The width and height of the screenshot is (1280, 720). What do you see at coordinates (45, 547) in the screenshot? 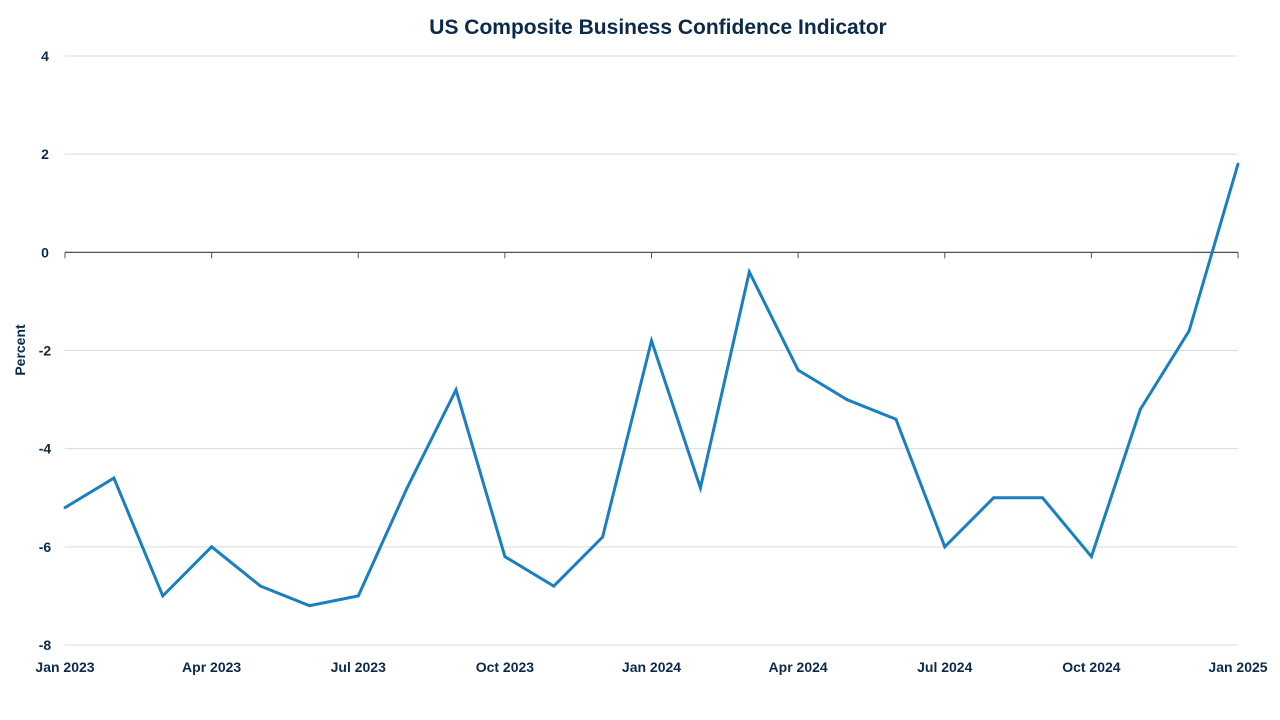
I see `y-tick-label: -6` at bounding box center [45, 547].